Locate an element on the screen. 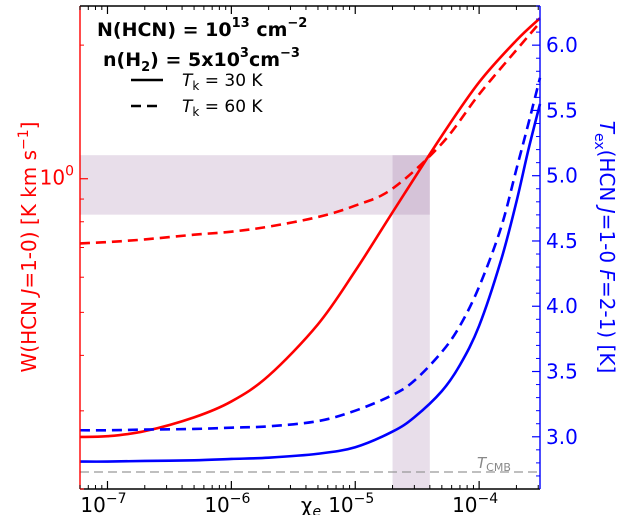 The image size is (627, 515). title-line-2: n(H2) = 5x103cm−3 is located at coordinates (201, 60).